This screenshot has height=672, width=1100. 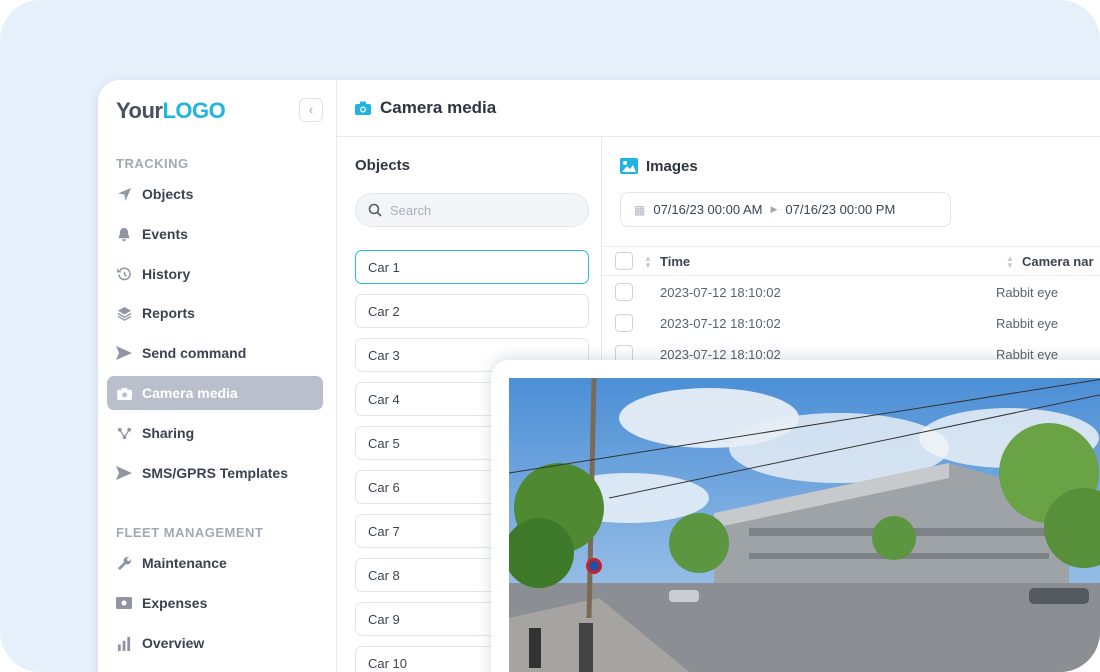 What do you see at coordinates (478, 210) in the screenshot?
I see `search-input` at bounding box center [478, 210].